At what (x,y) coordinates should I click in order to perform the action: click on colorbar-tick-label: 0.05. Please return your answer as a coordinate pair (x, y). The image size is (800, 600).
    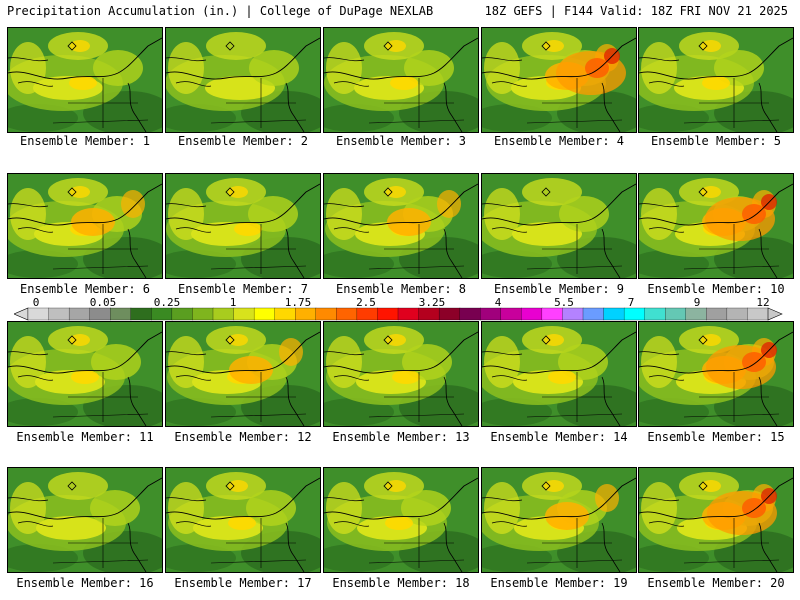
    Looking at the image, I should click on (103, 302).